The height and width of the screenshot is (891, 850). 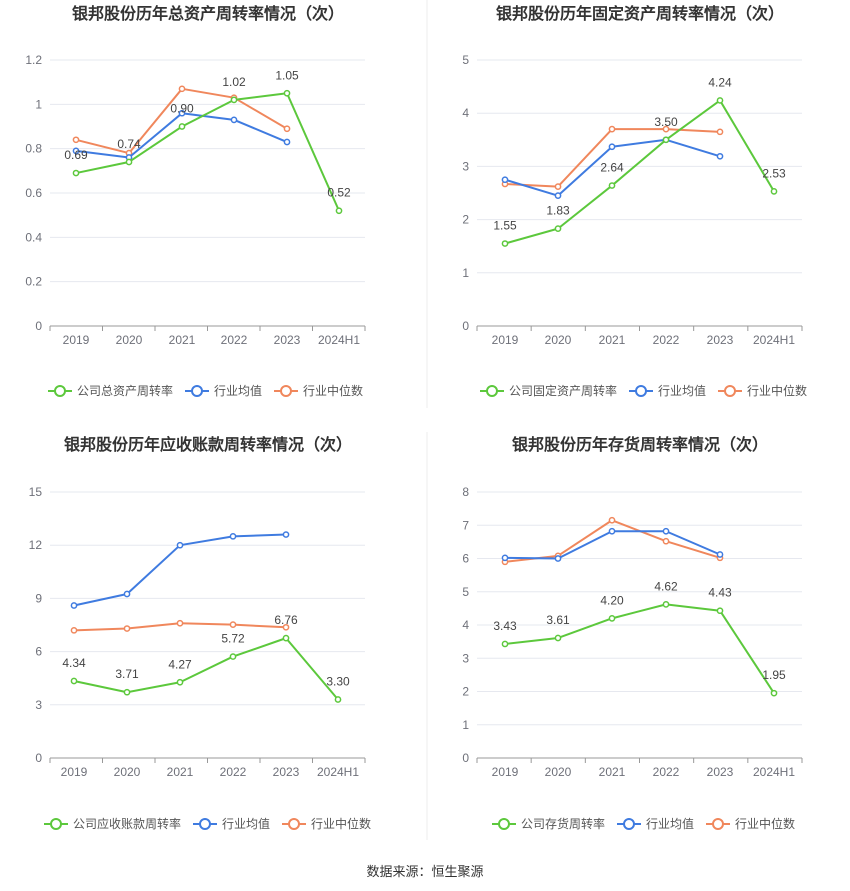 What do you see at coordinates (287, 340) in the screenshot?
I see `x-tick-label: 2023` at bounding box center [287, 340].